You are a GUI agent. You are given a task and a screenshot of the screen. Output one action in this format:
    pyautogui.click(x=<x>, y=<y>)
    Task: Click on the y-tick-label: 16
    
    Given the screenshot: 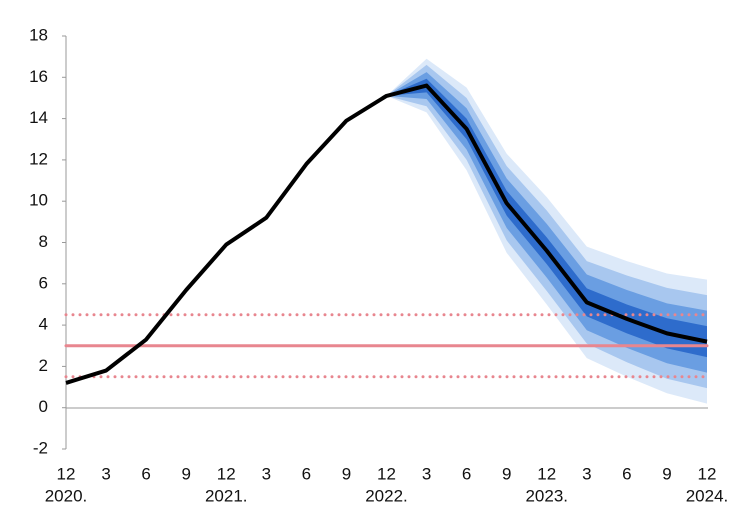 What is the action you would take?
    pyautogui.click(x=38, y=76)
    